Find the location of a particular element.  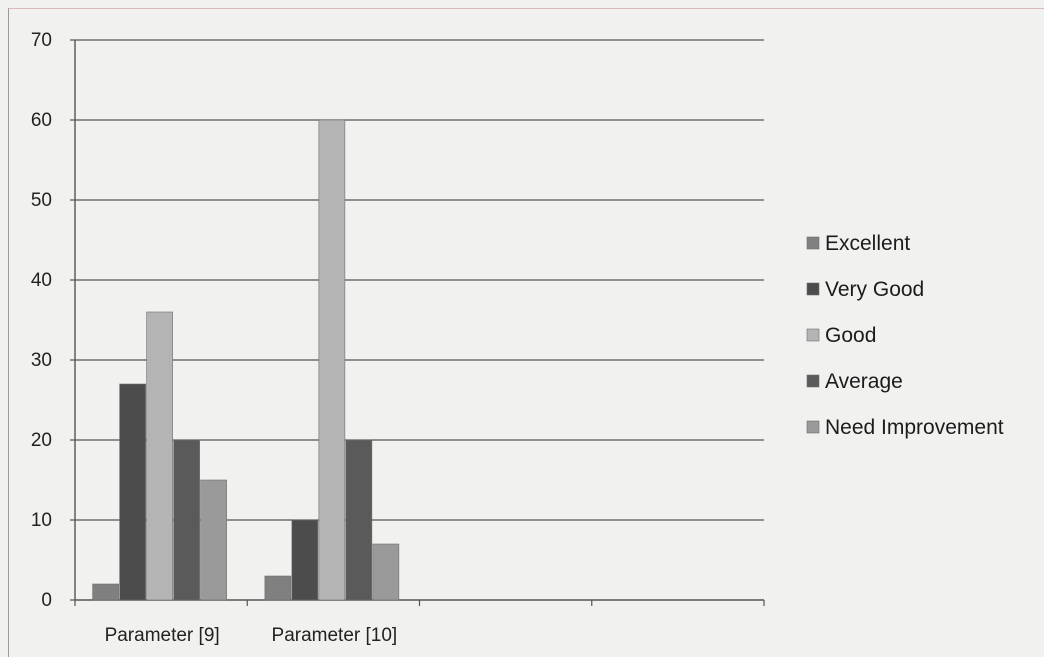

legend-label: Average is located at coordinates (864, 381).